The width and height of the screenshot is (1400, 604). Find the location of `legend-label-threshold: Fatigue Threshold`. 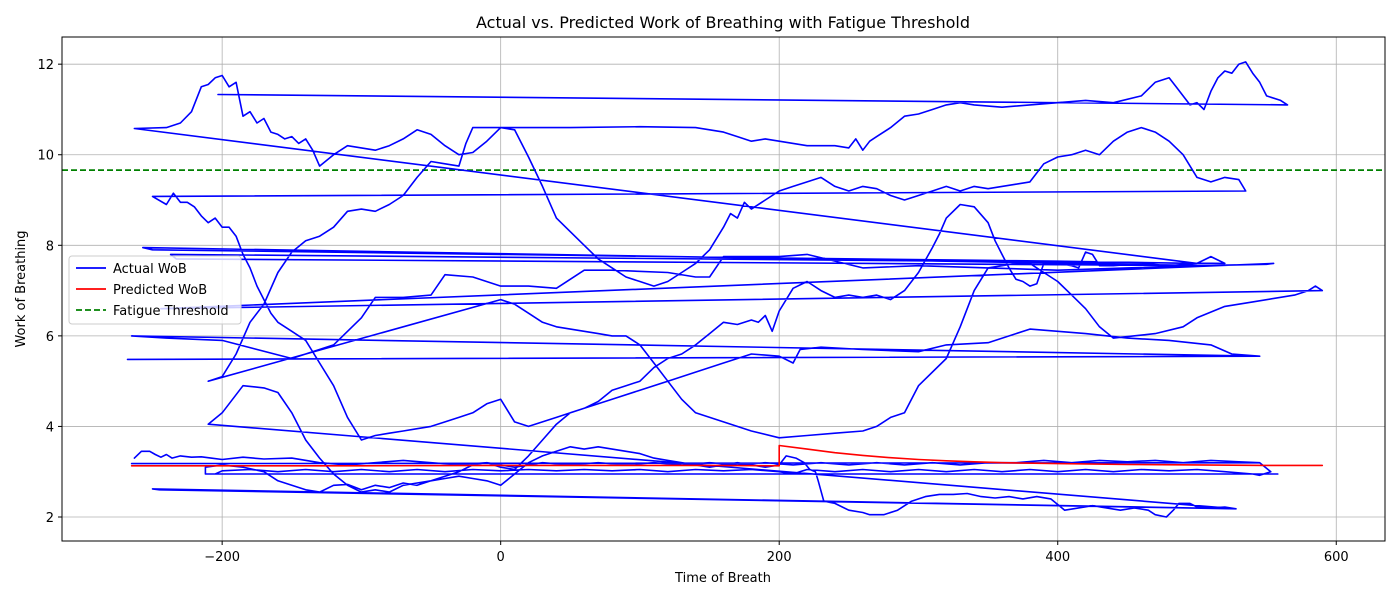

legend-label-threshold: Fatigue Threshold is located at coordinates (171, 311).